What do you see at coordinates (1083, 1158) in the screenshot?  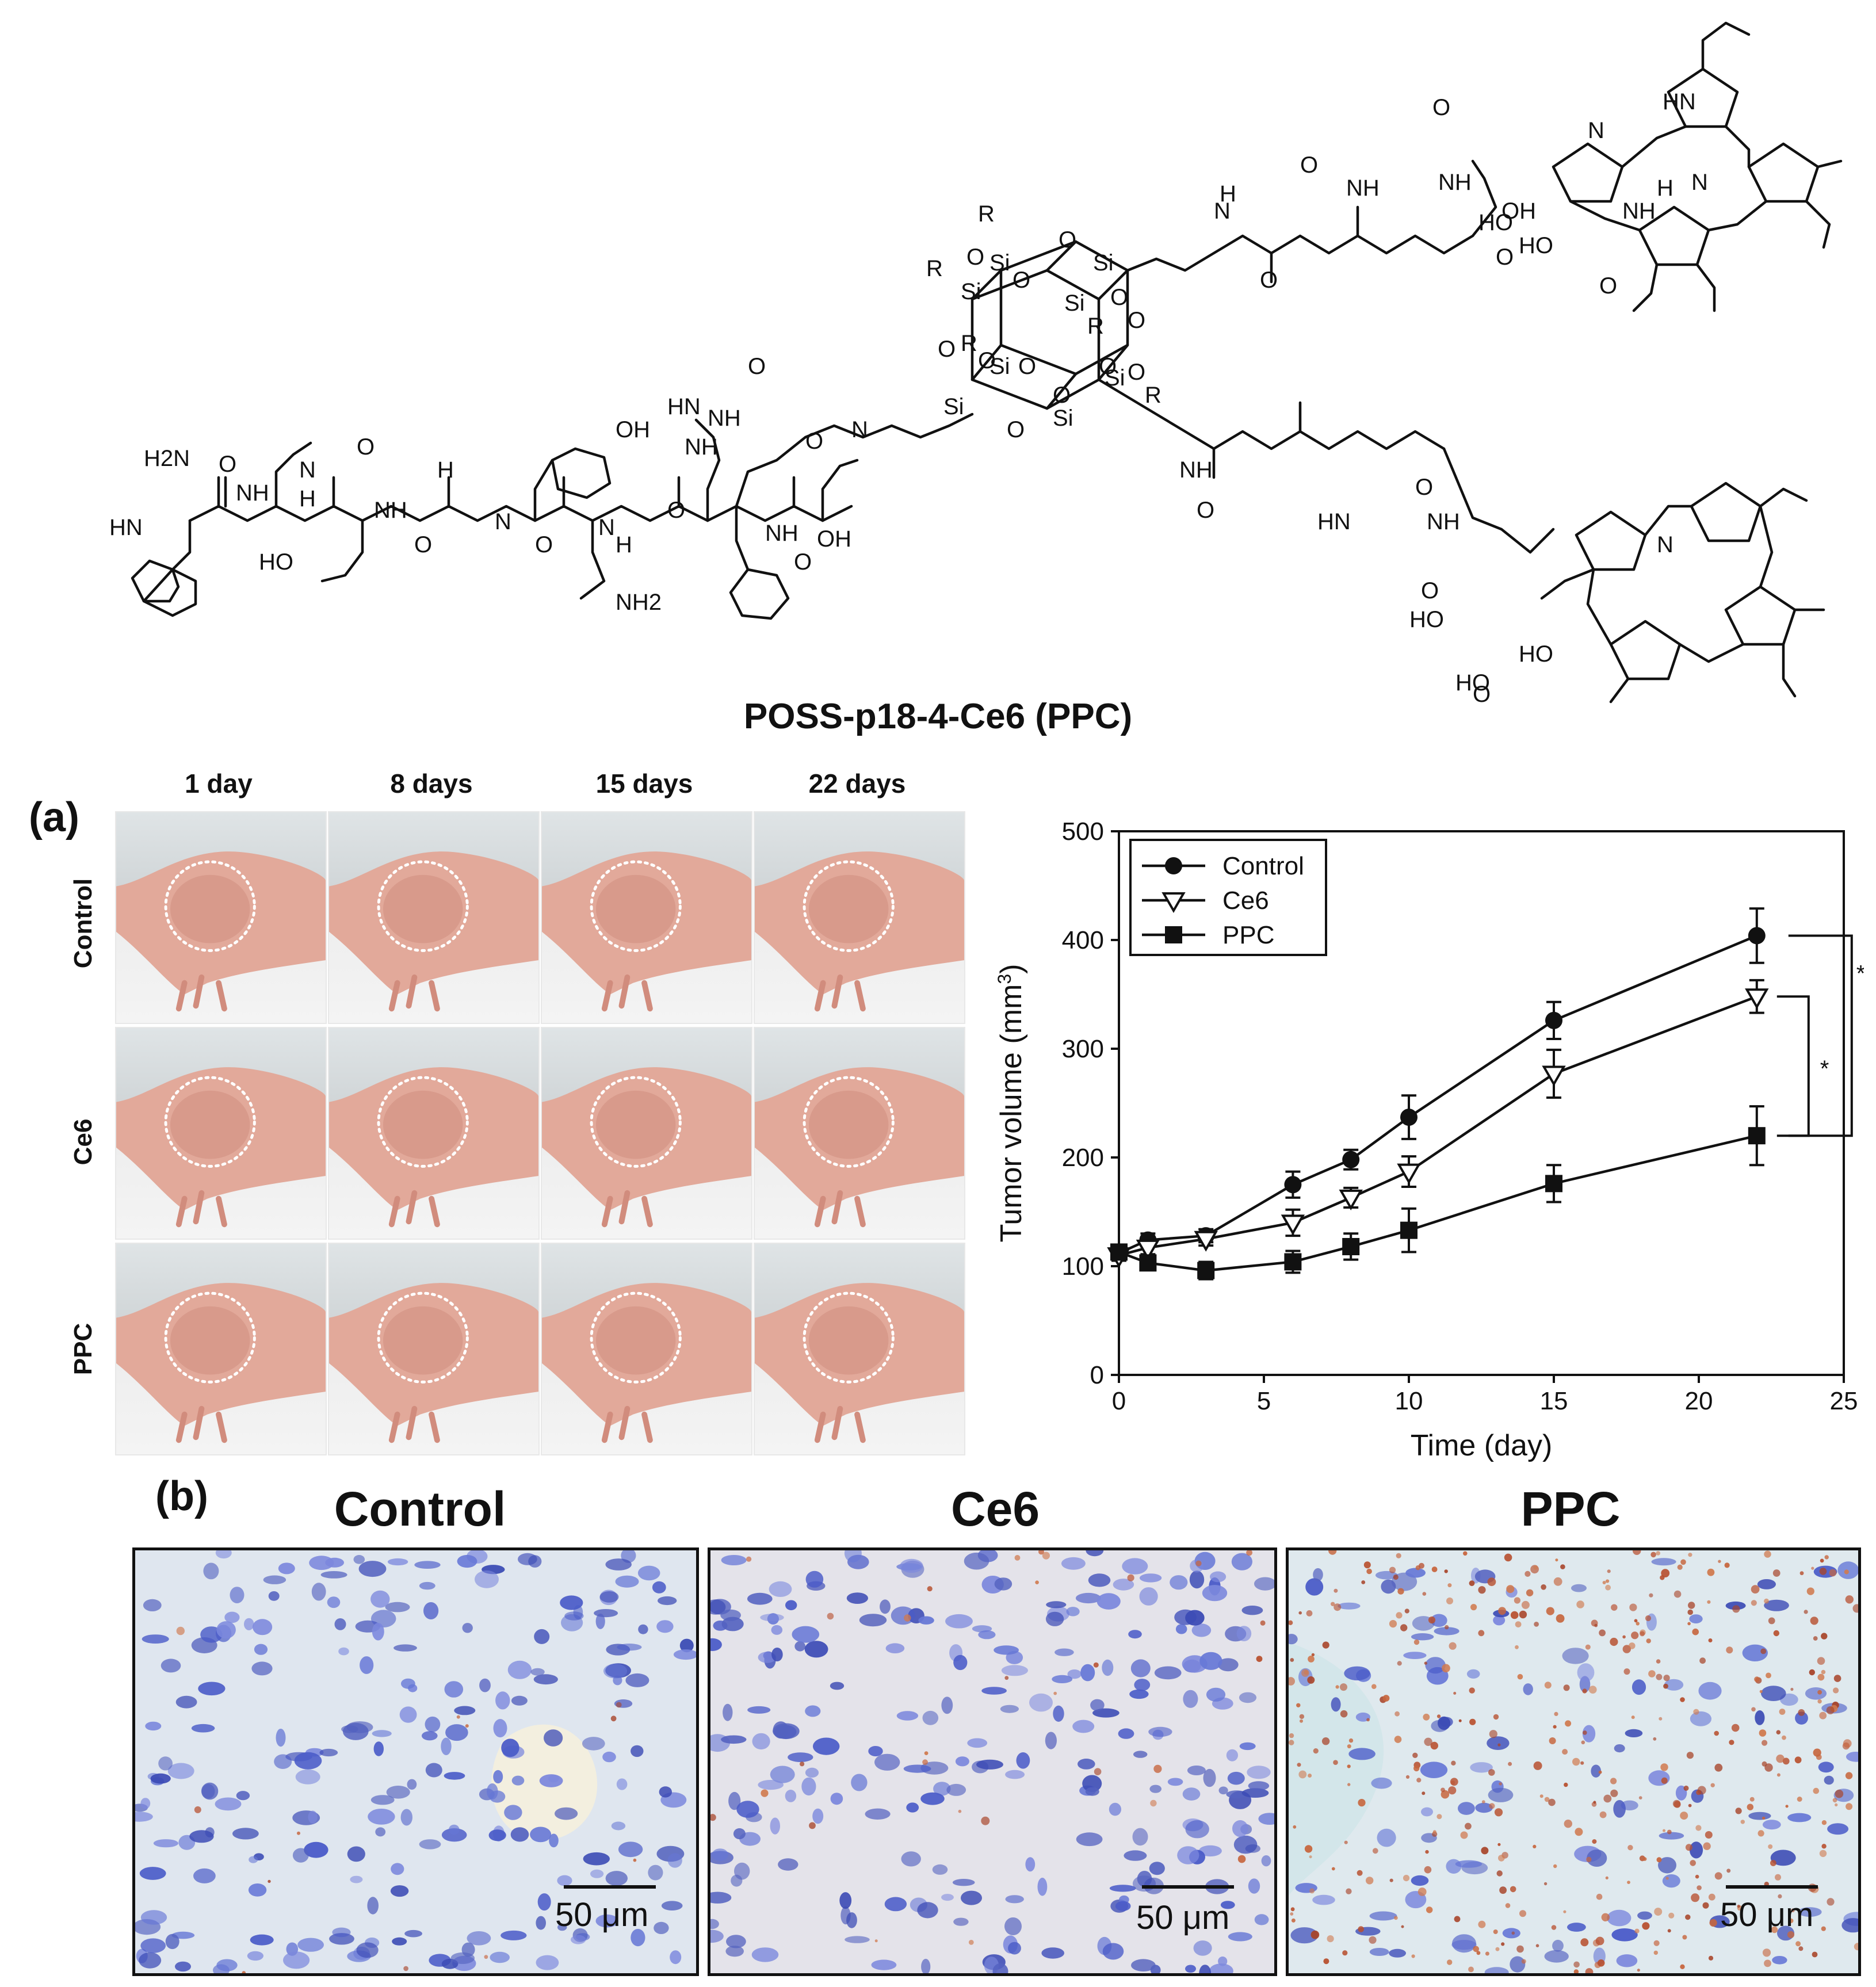 I see `y-tick-label: 200` at bounding box center [1083, 1158].